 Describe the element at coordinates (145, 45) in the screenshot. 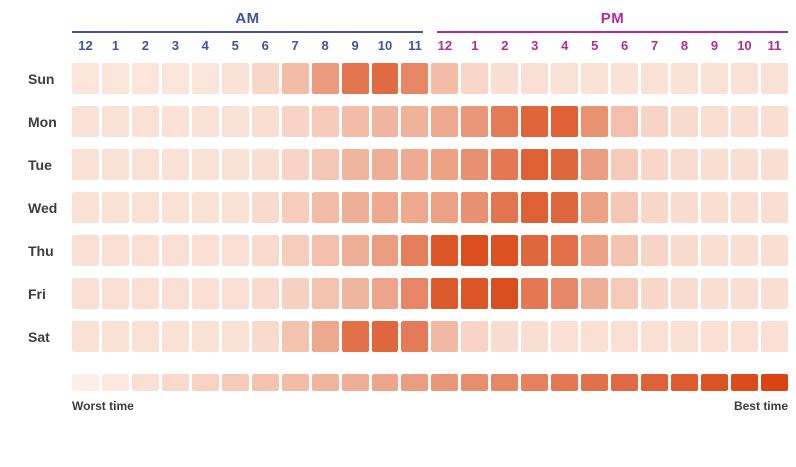

I see `hour-label-am-2: 2` at that location.